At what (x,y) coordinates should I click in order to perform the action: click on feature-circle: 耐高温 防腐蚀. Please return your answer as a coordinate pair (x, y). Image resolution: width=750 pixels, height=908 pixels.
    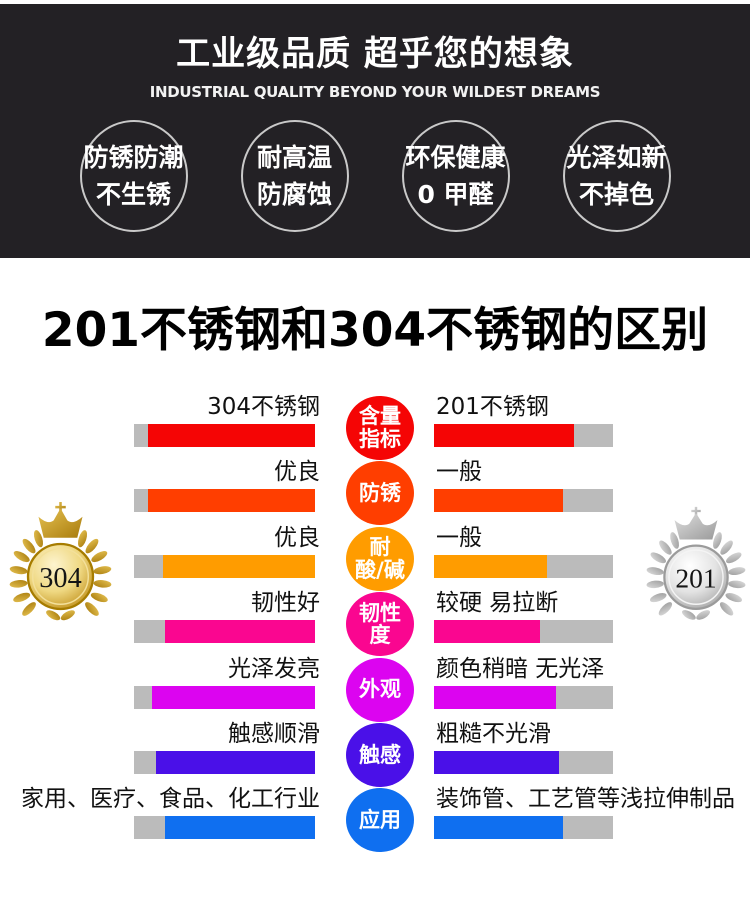
    Looking at the image, I should click on (294, 176).